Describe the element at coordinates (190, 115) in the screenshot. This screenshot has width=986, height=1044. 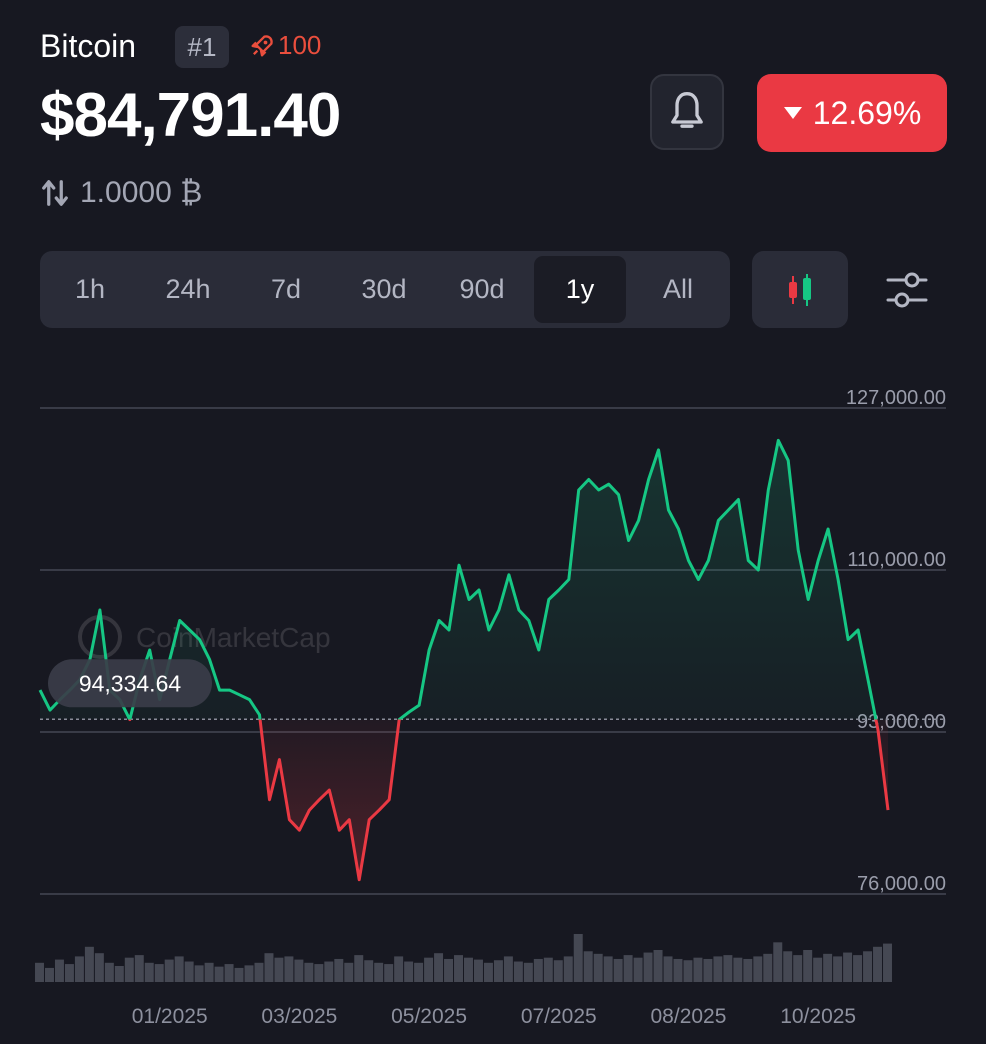
I see `price: $84,791.40` at that location.